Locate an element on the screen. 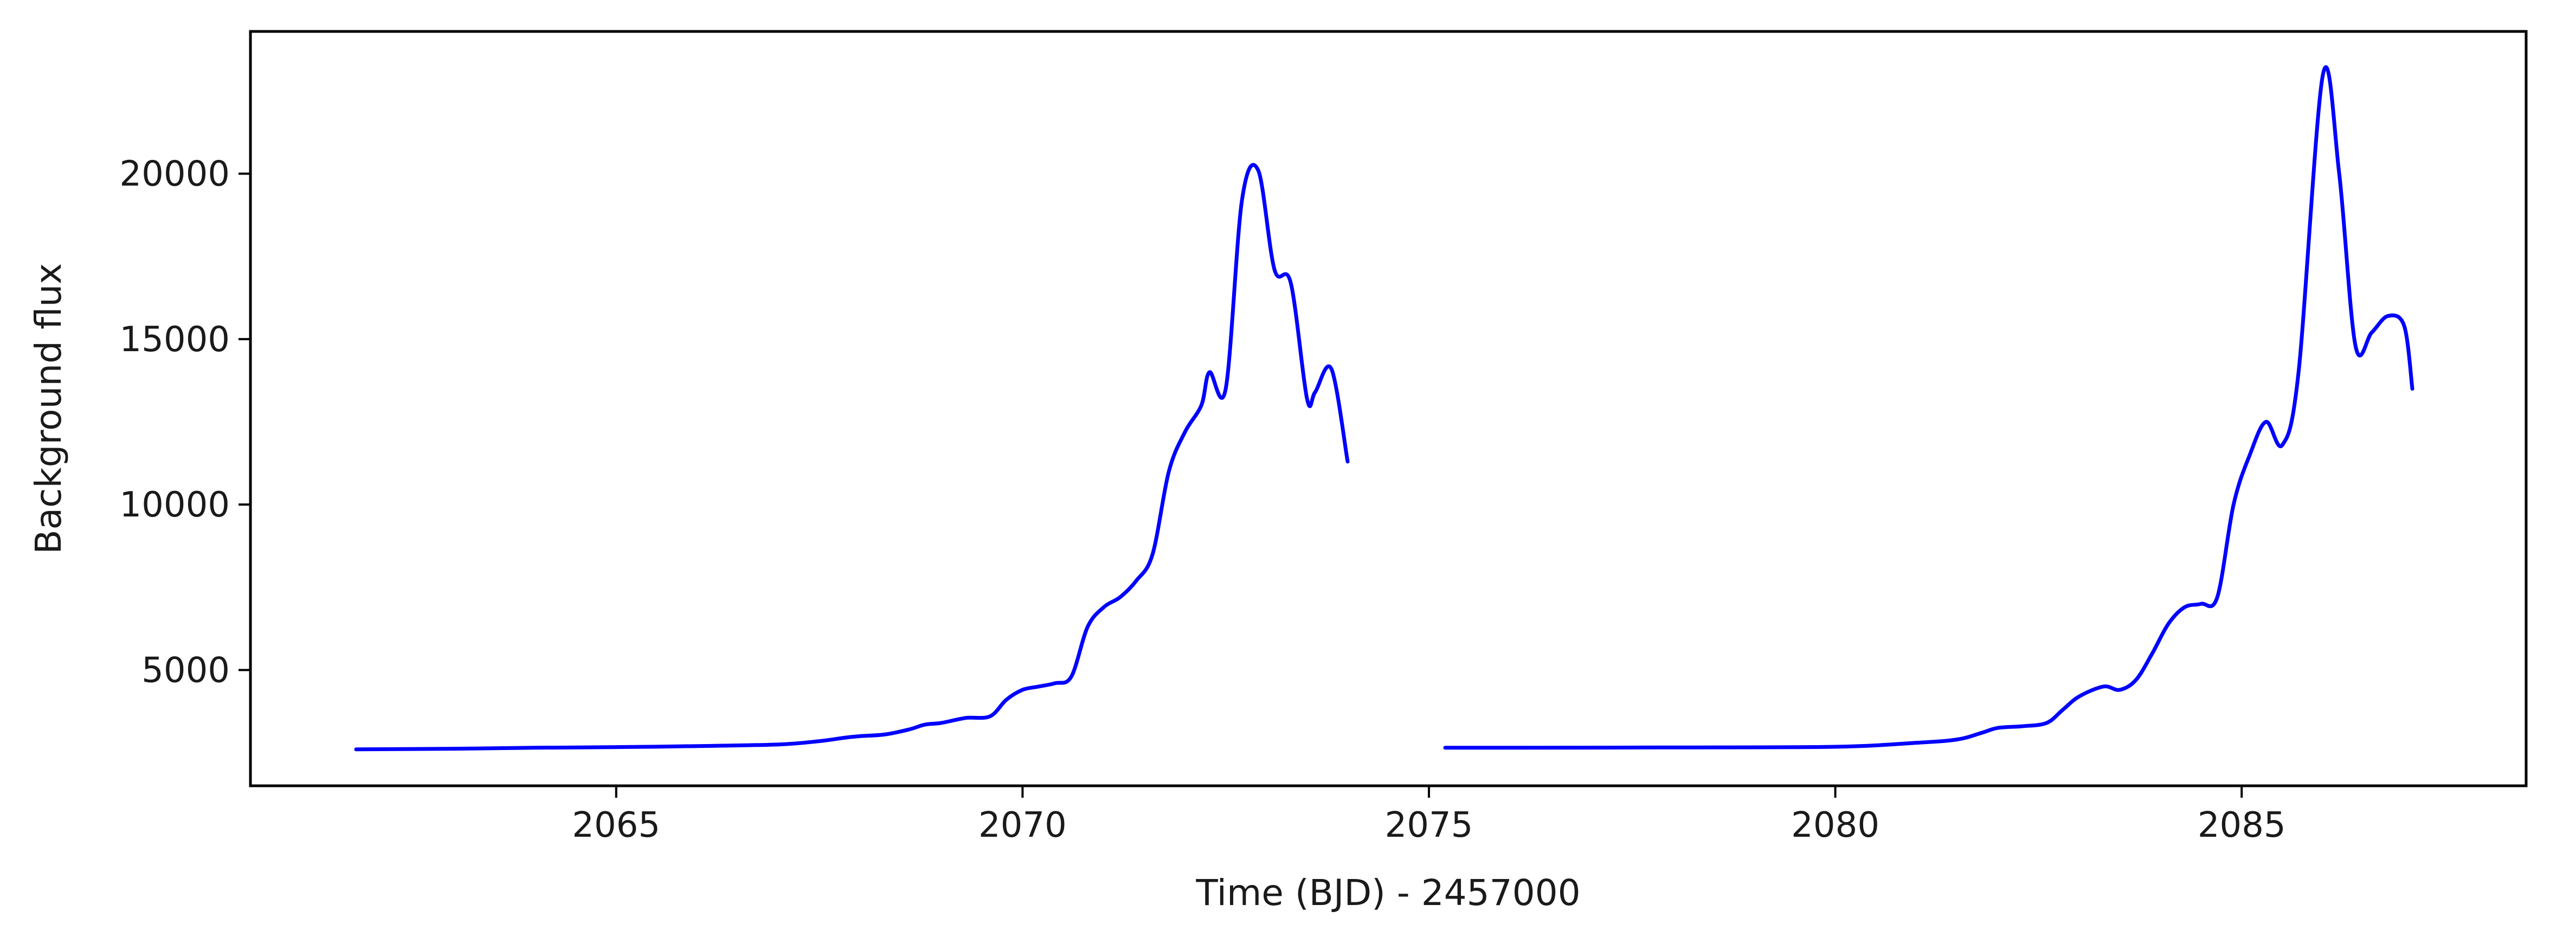 Image resolution: width=2576 pixels, height=950 pixels. y-tick-label: 5000 is located at coordinates (185, 670).